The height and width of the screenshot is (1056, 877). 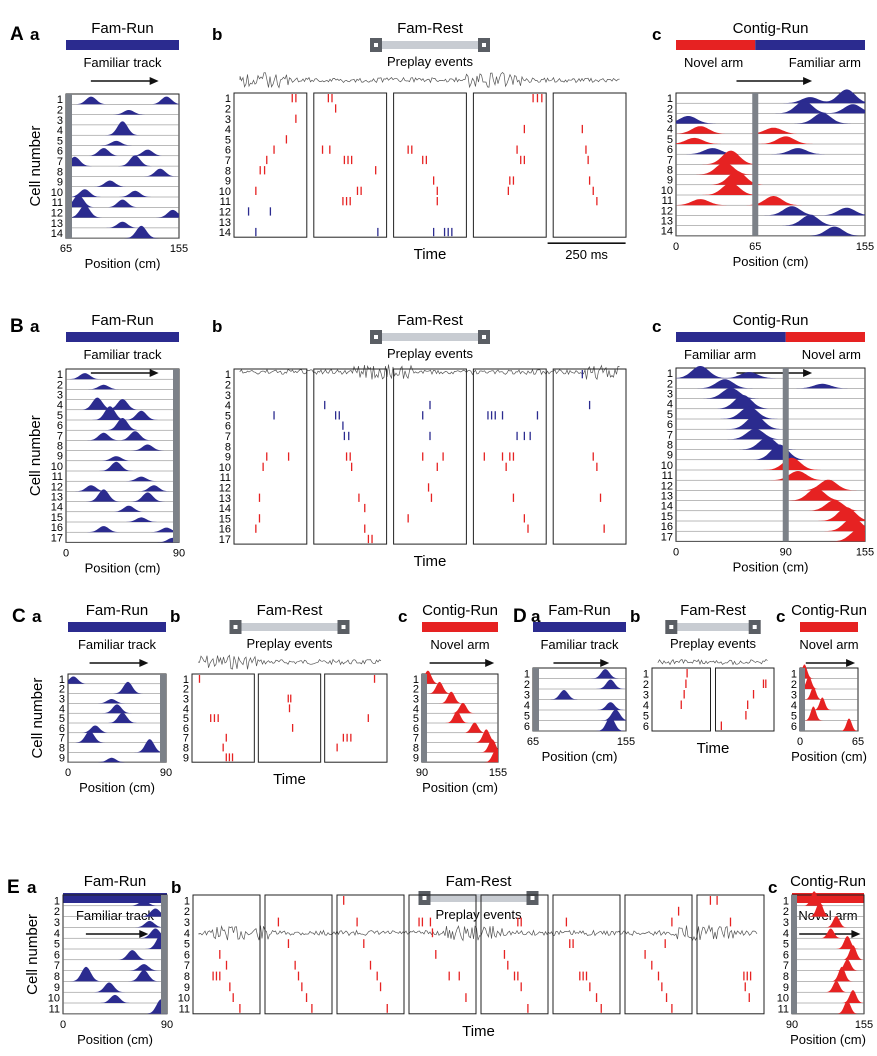 I want to click on cell-number-label: 11, so click(x=783, y=1009).